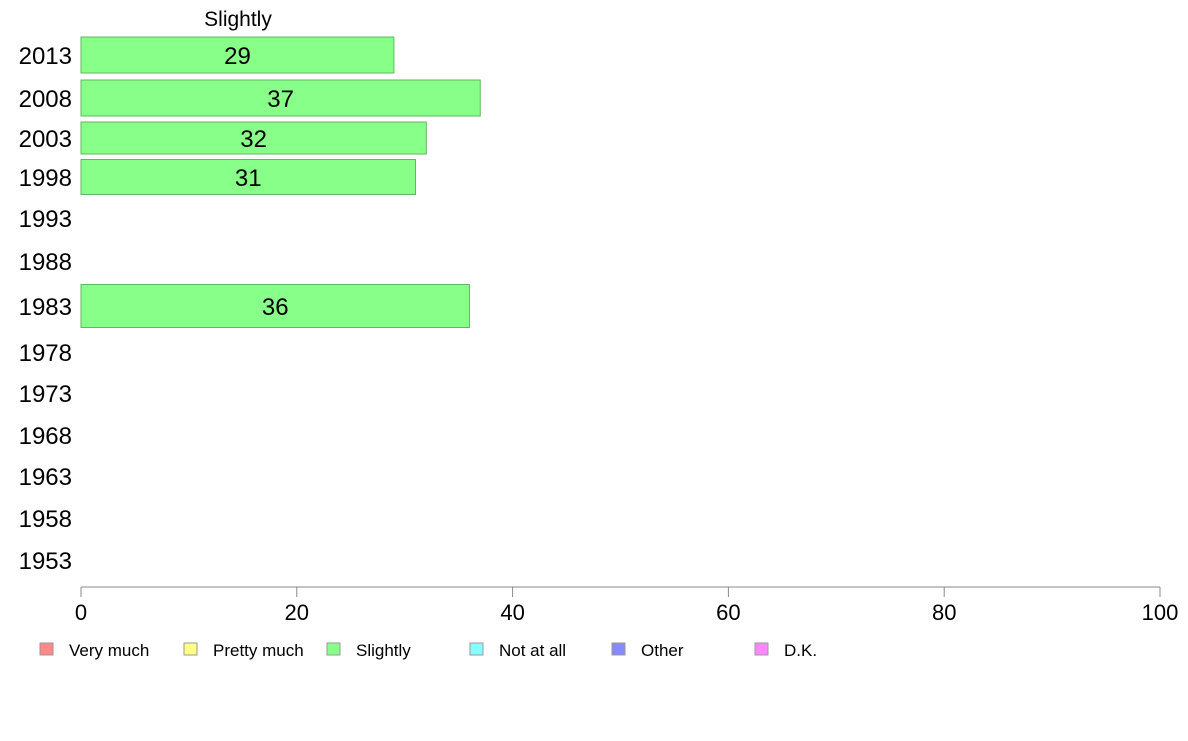 This screenshot has height=741, width=1188. Describe the element at coordinates (1160, 612) in the screenshot. I see `x-tick-label: 100` at that location.